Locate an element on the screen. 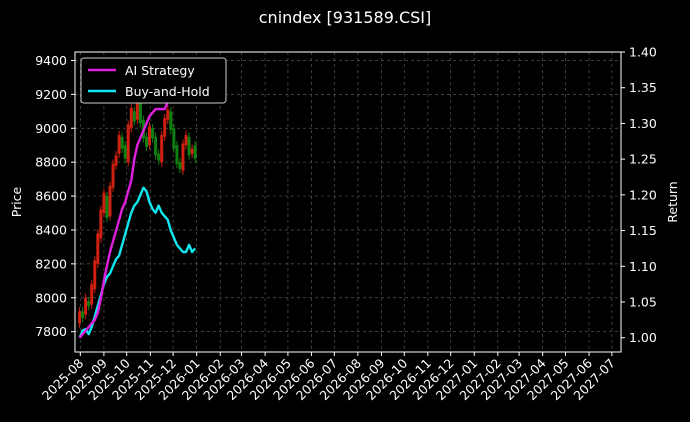  y2-tick-label: 1.20 is located at coordinates (643, 194).